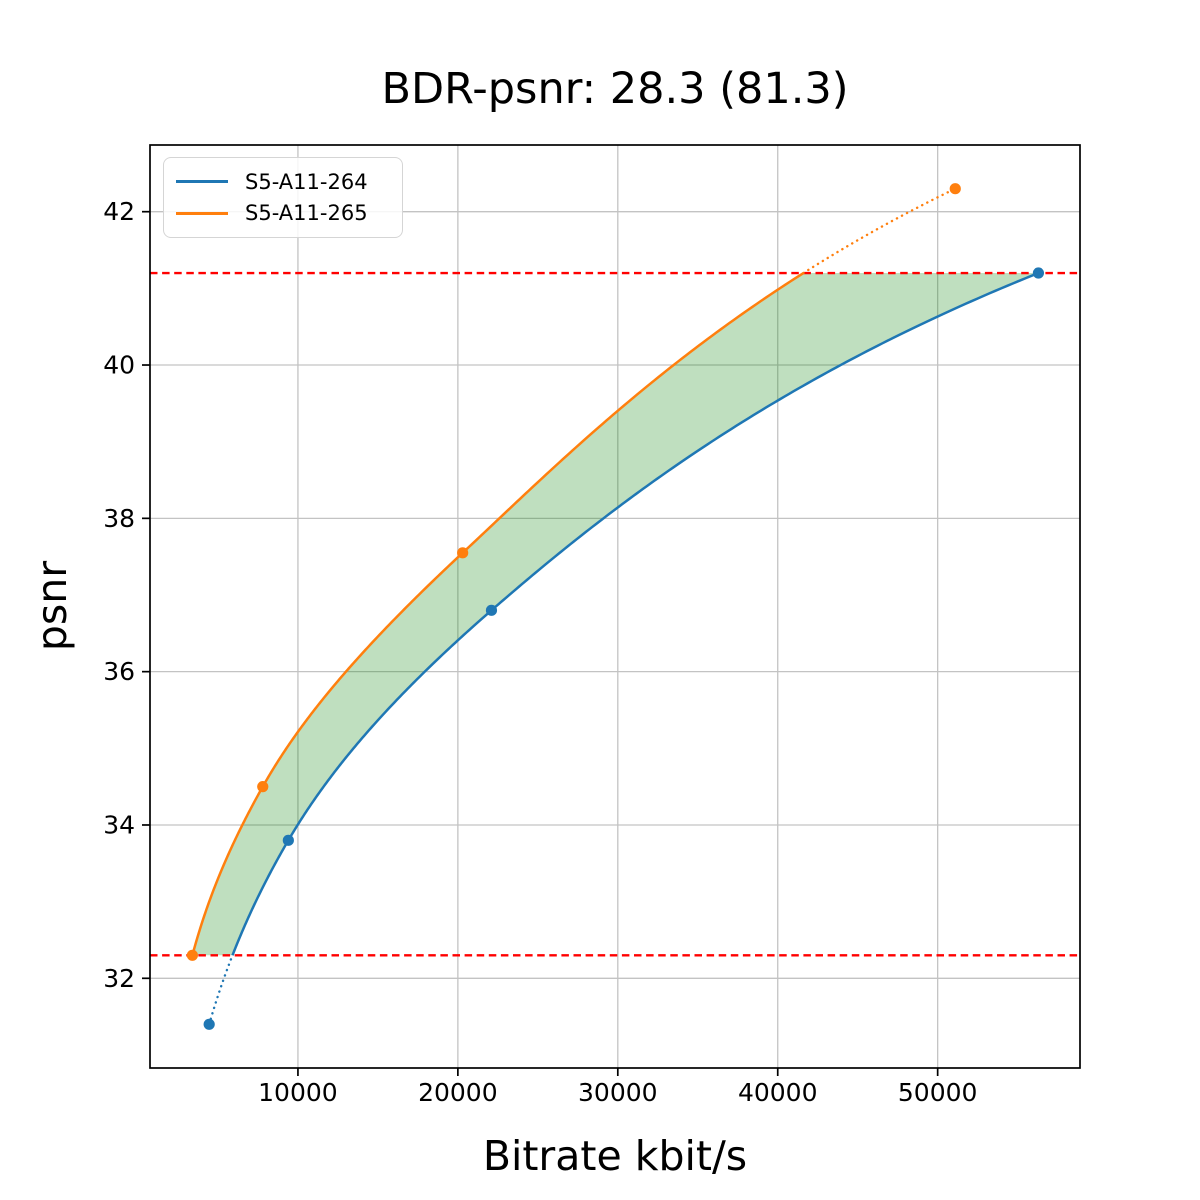 The height and width of the screenshot is (1200, 1200). Describe the element at coordinates (615, 1156) in the screenshot. I see `x-axis-label: Bitrate kbit/s` at that location.